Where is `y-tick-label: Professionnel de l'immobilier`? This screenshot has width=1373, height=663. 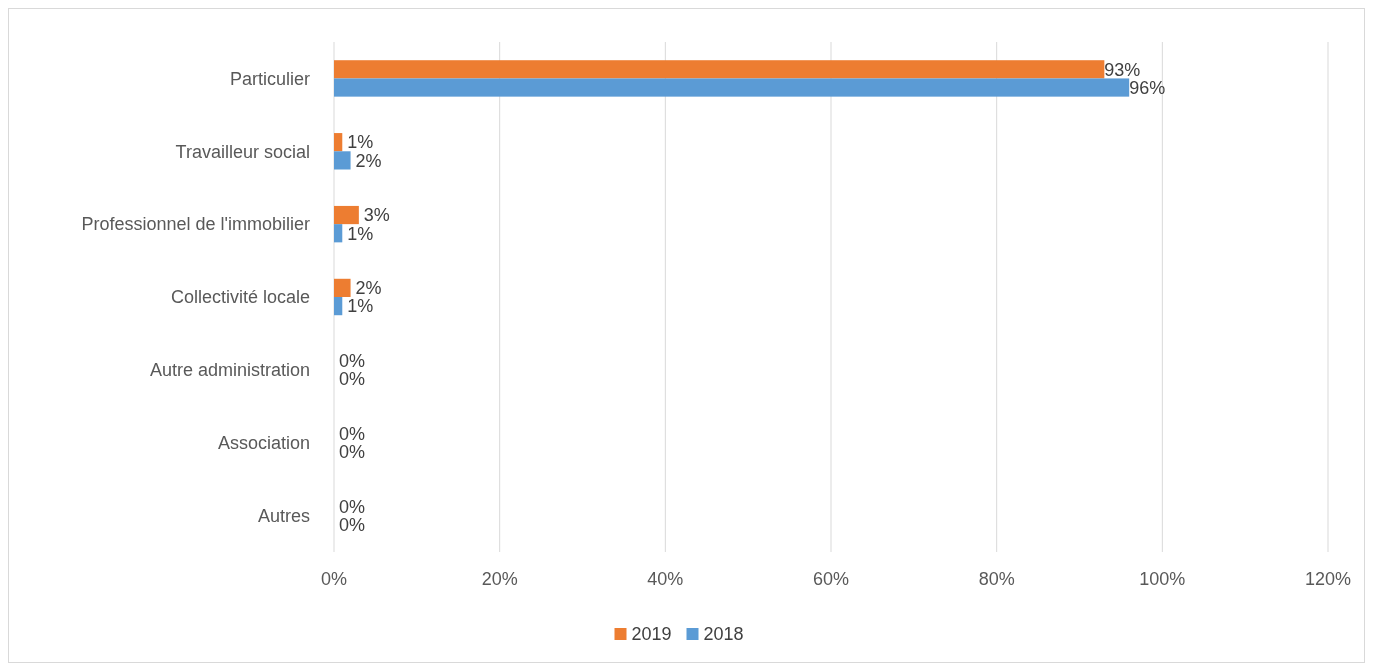 y-tick-label: Professionnel de l'immobilier is located at coordinates (195, 224).